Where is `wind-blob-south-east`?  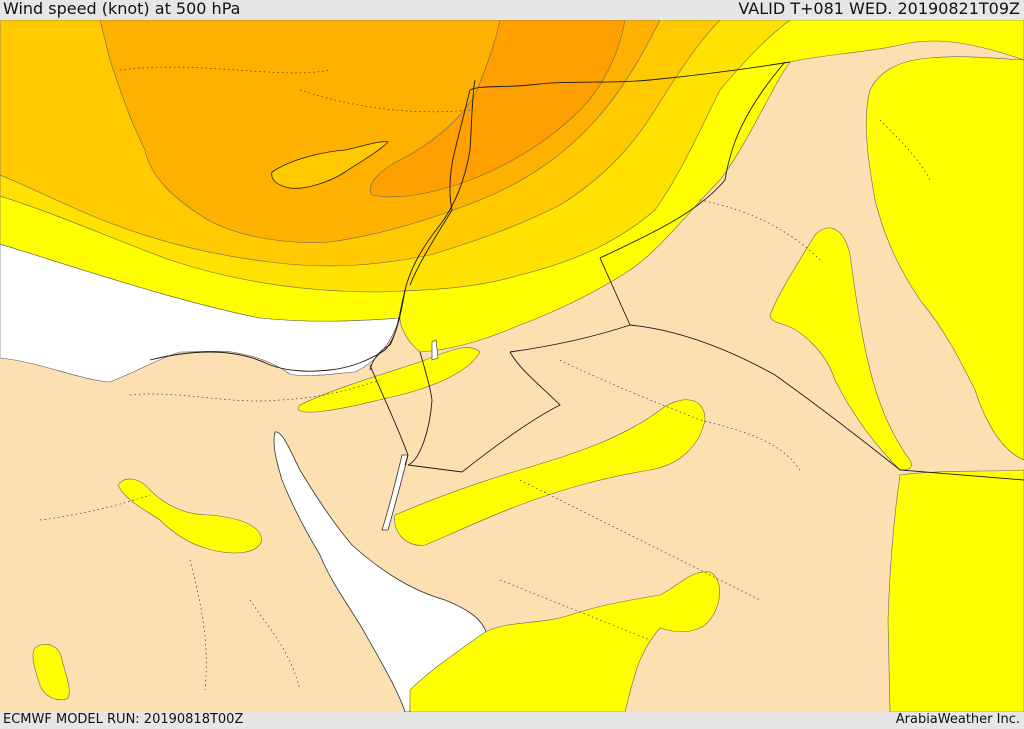
wind-blob-south-east is located at coordinates (955, 590).